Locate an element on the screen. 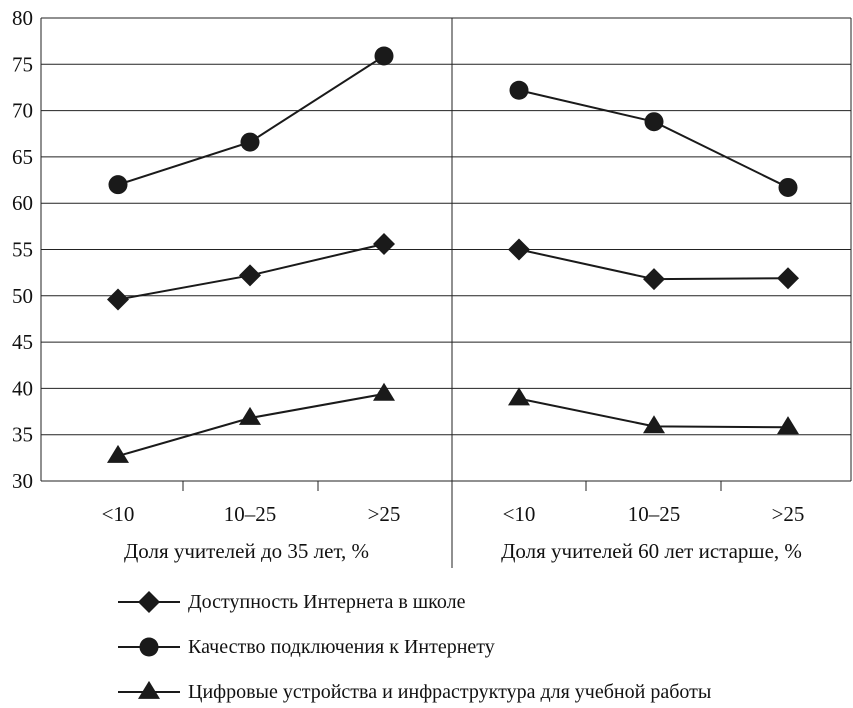  legend-item: Качество подключения к Интернету is located at coordinates (306, 647).